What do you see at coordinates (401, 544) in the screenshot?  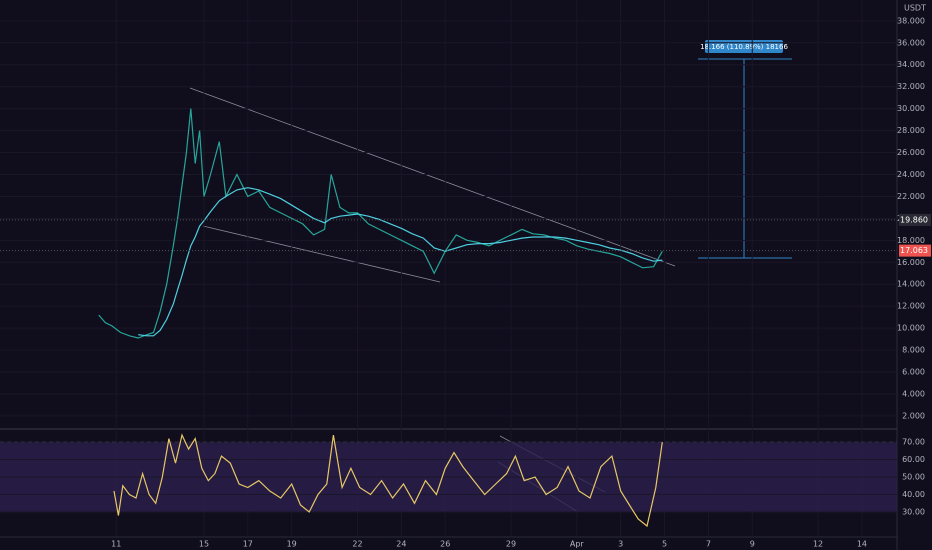 I see `x-tick-label: 24` at bounding box center [401, 544].